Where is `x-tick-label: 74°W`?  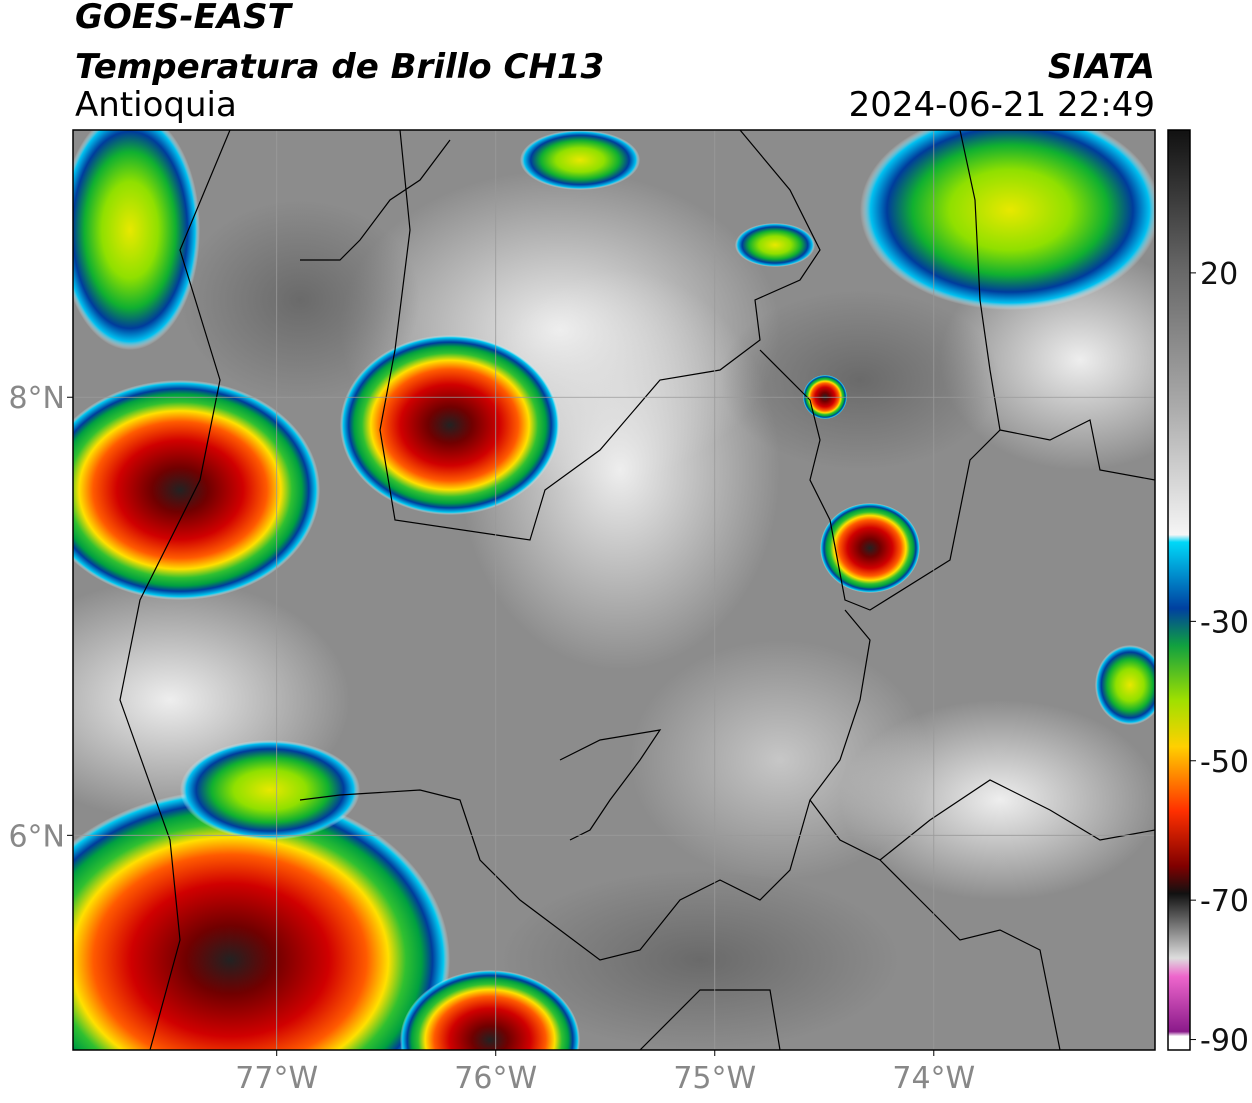 x-tick-label: 74°W is located at coordinates (933, 1078).